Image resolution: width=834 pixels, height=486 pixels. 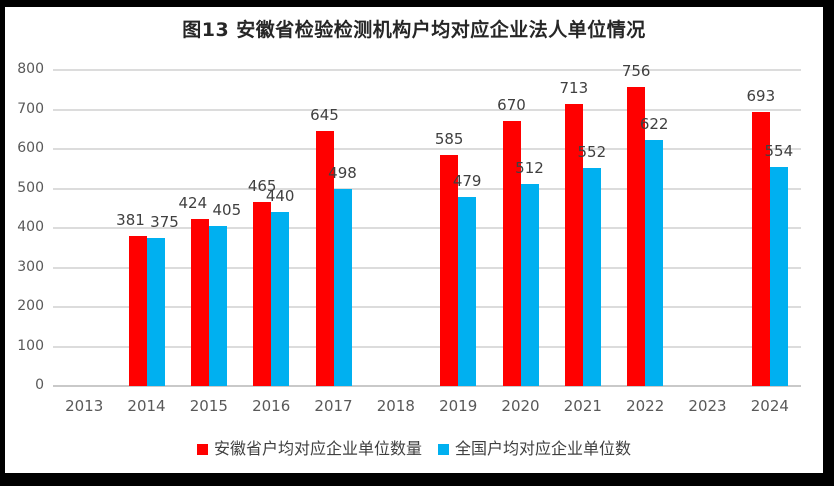 I want to click on data-label-series1: 693, so click(x=761, y=96).